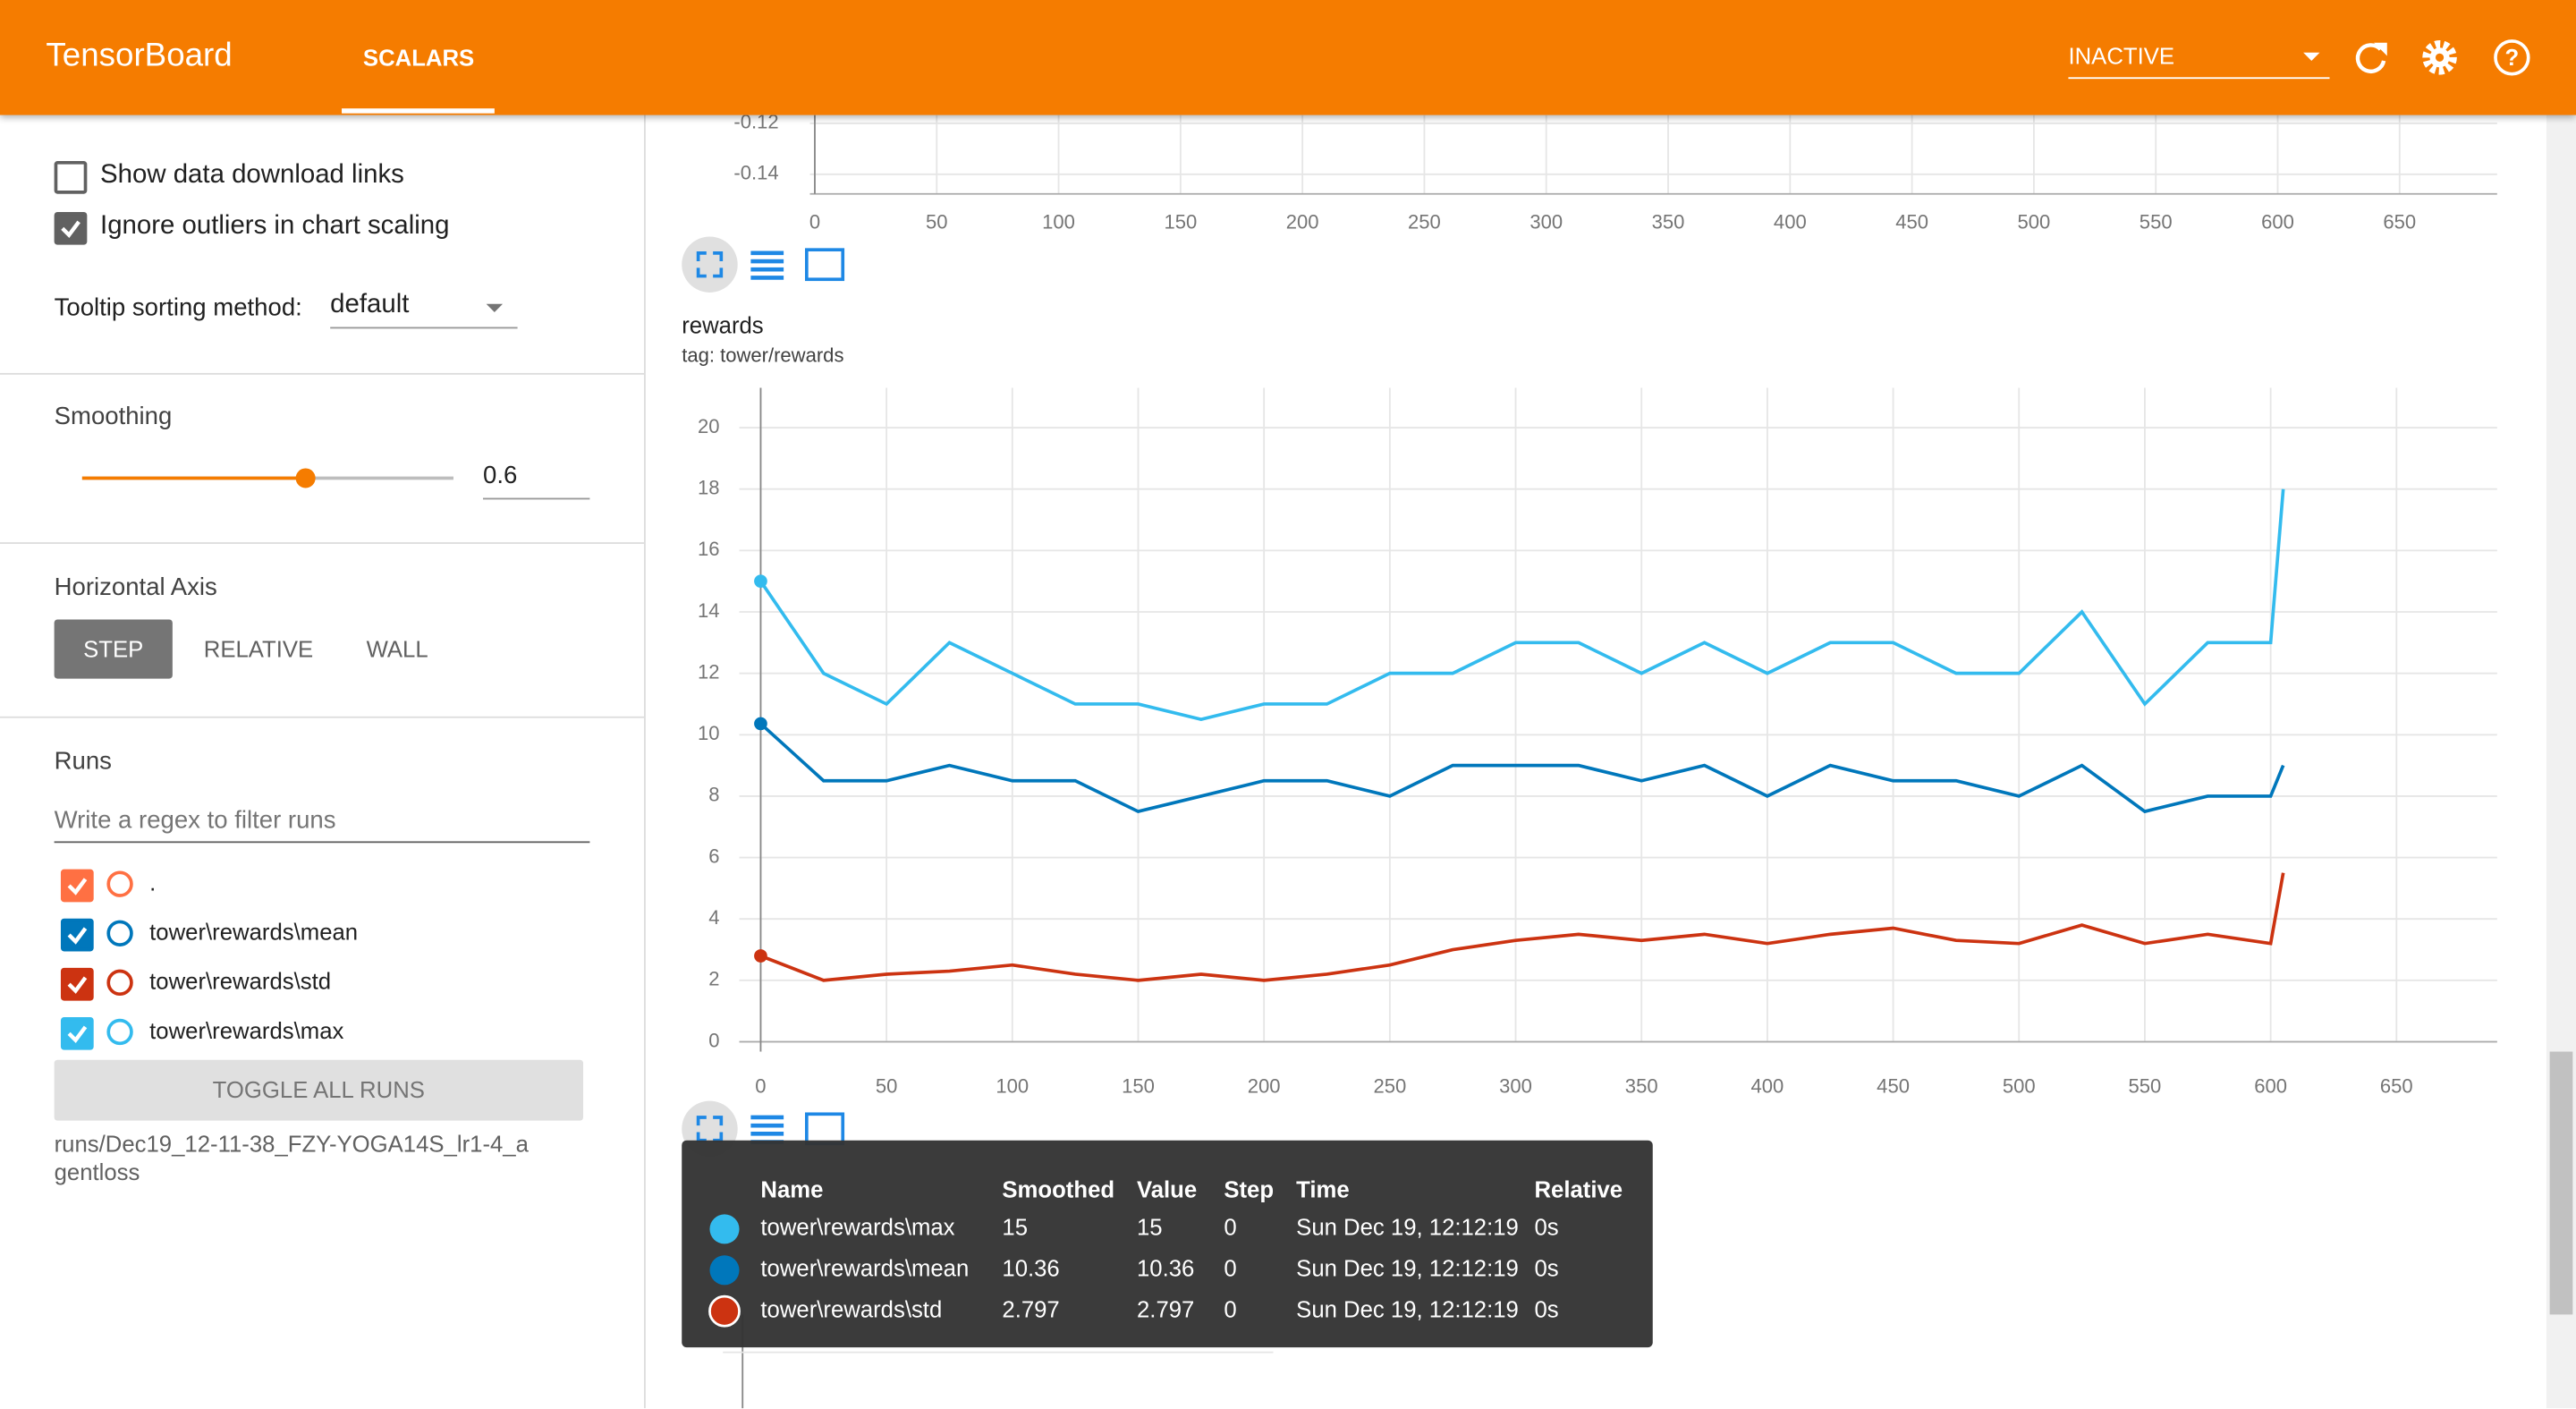 The height and width of the screenshot is (1409, 2576). What do you see at coordinates (2371, 57) in the screenshot?
I see `refresh-icon` at bounding box center [2371, 57].